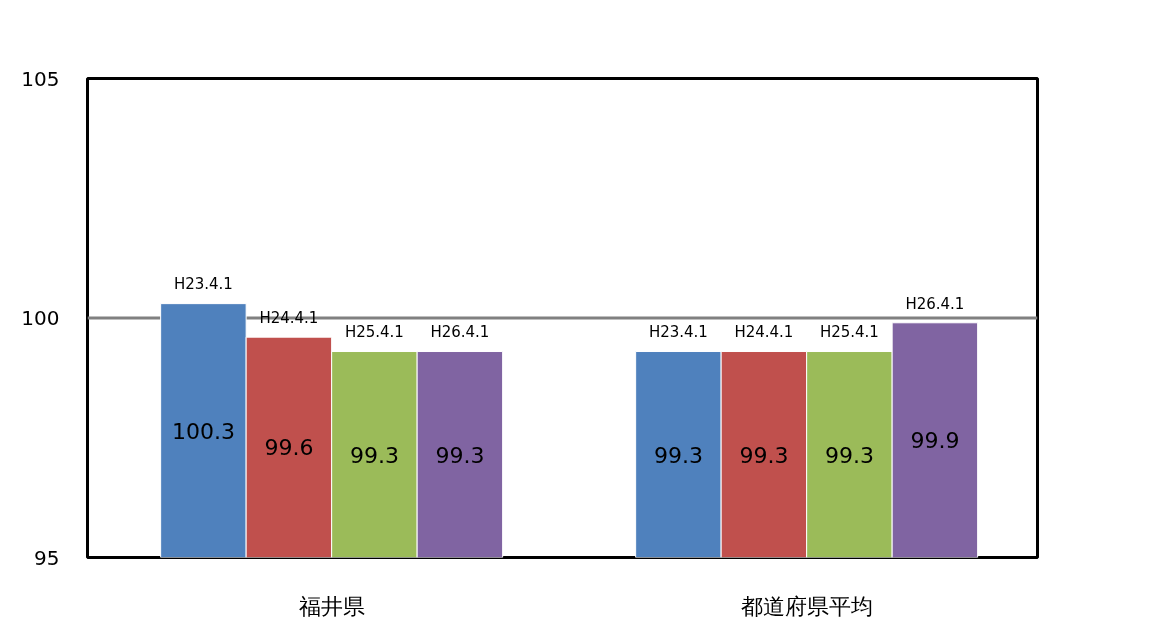 Image resolution: width=1160 pixels, height=627 pixels. I want to click on data-label: 100.3, so click(203, 431).